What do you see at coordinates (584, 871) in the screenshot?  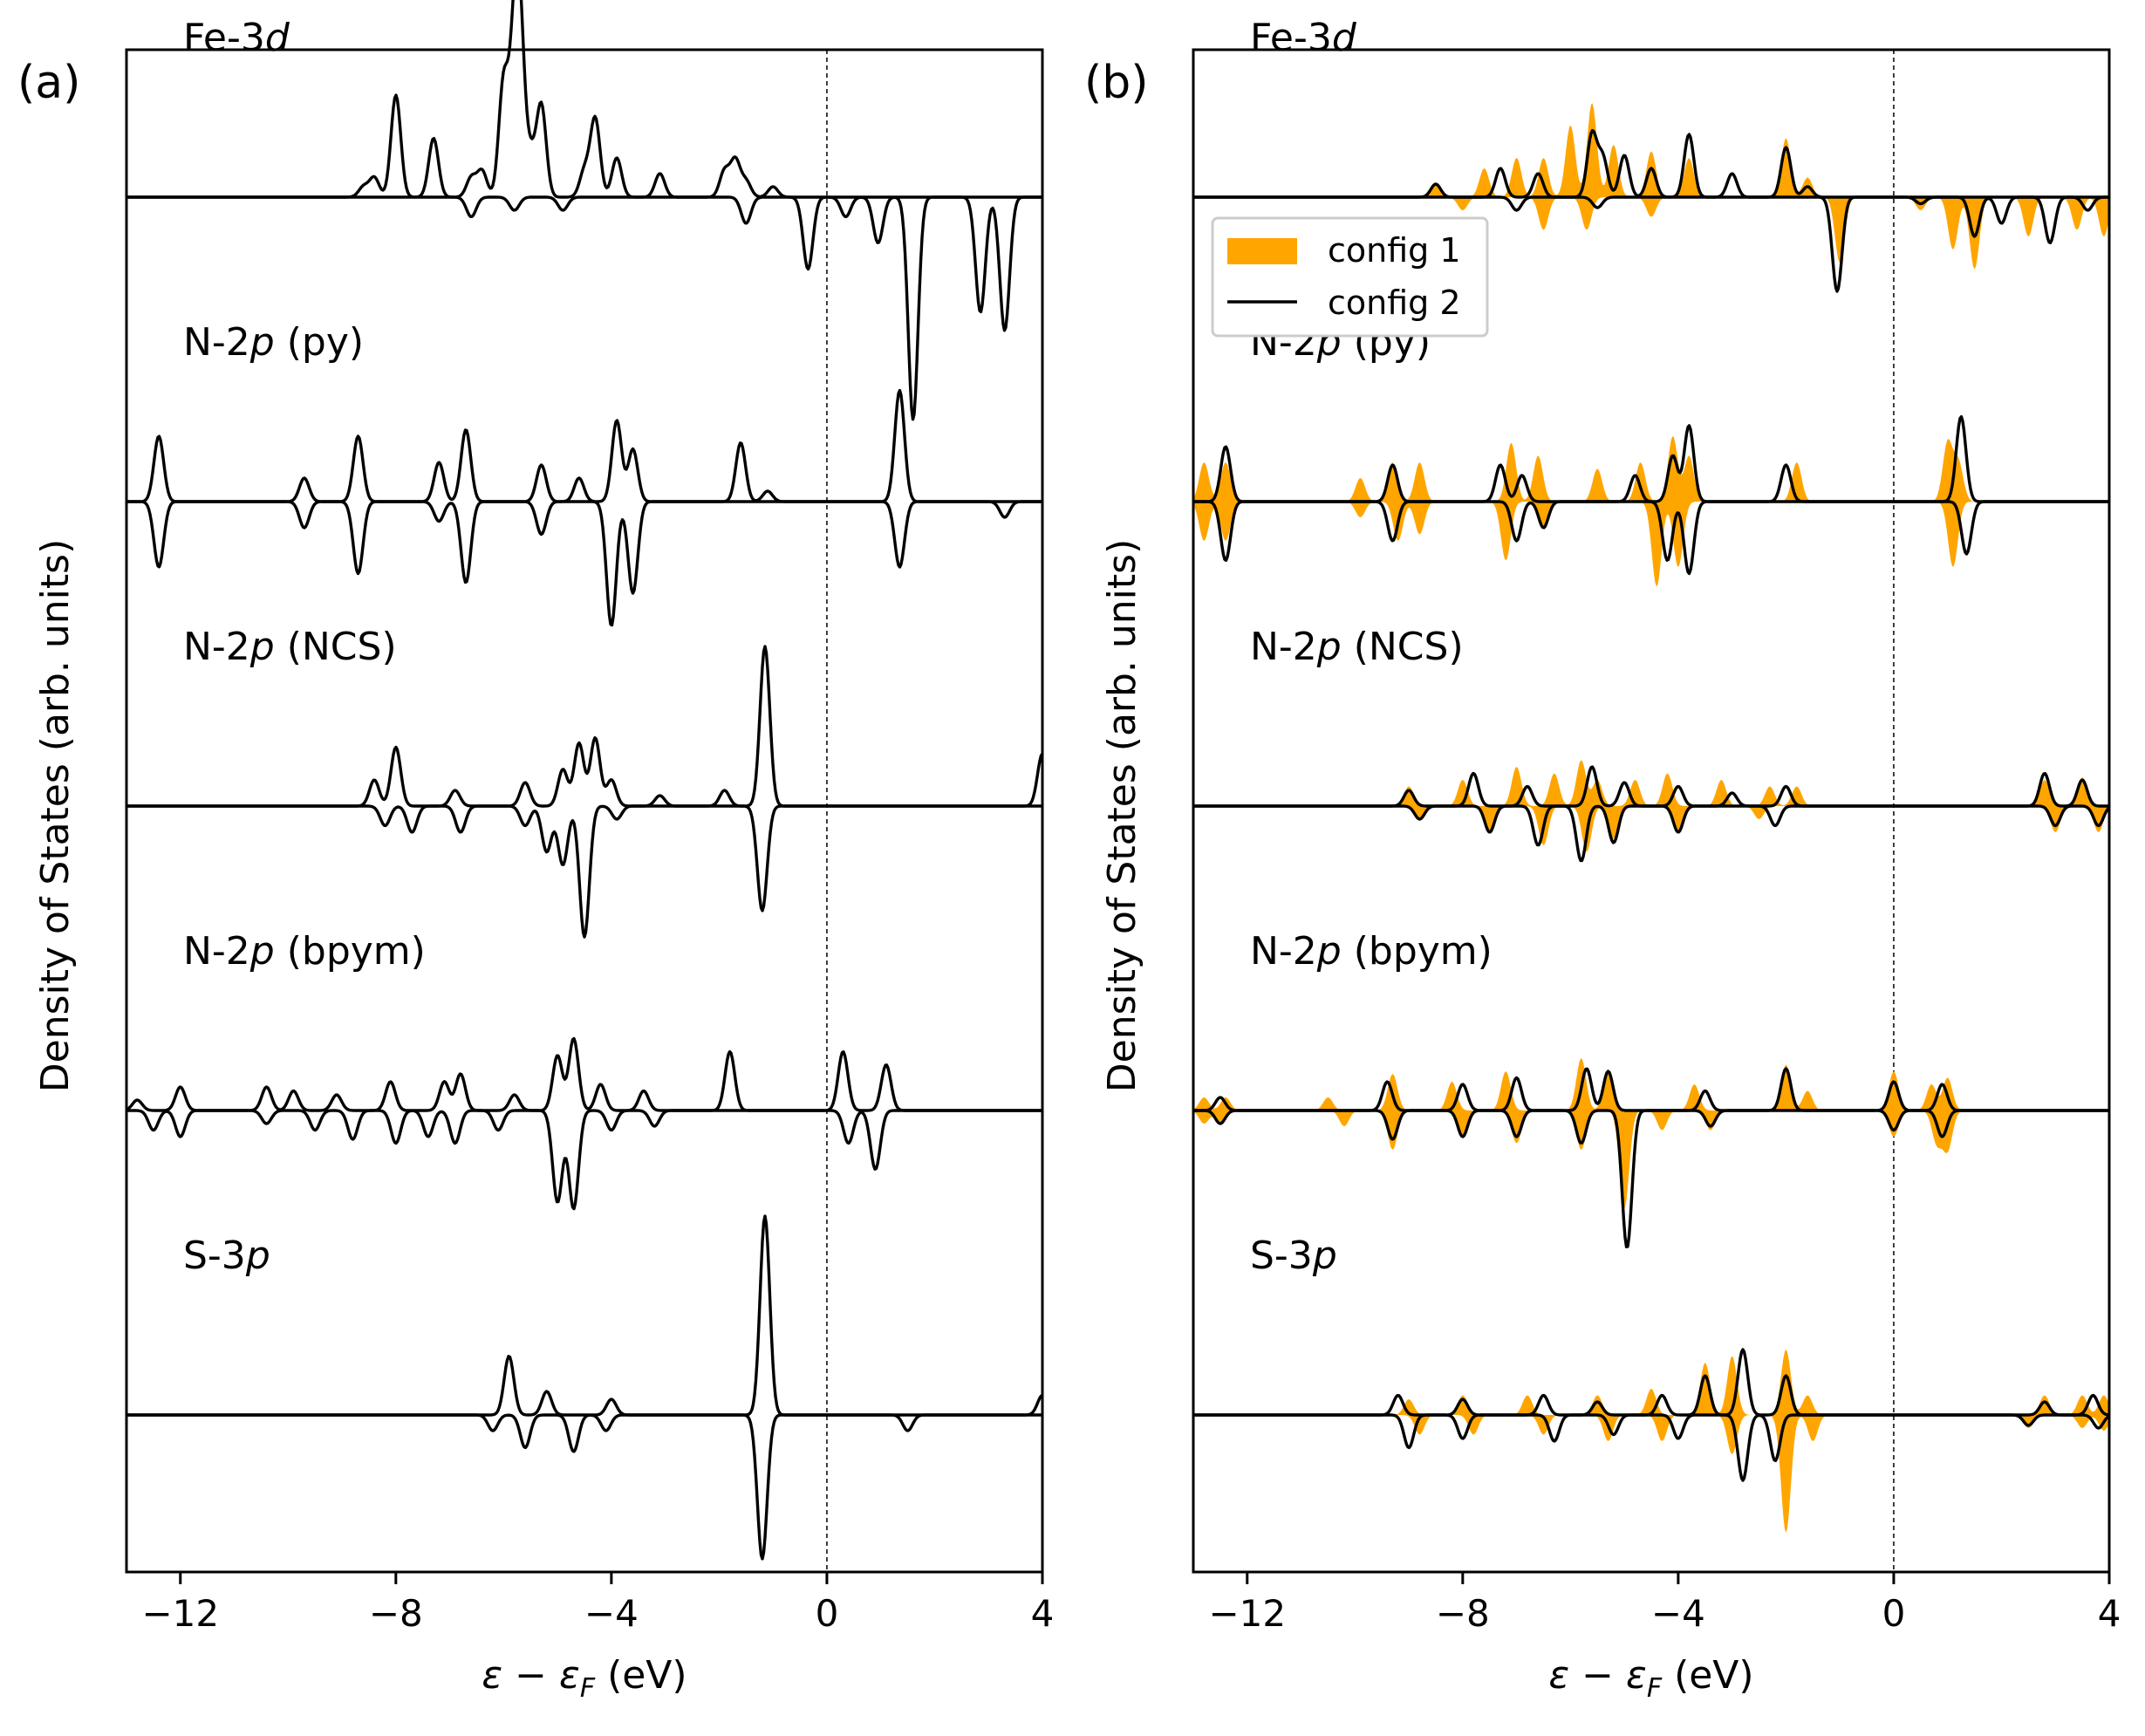 I see `config-2-n-2p-ncs-down-a-line` at bounding box center [584, 871].